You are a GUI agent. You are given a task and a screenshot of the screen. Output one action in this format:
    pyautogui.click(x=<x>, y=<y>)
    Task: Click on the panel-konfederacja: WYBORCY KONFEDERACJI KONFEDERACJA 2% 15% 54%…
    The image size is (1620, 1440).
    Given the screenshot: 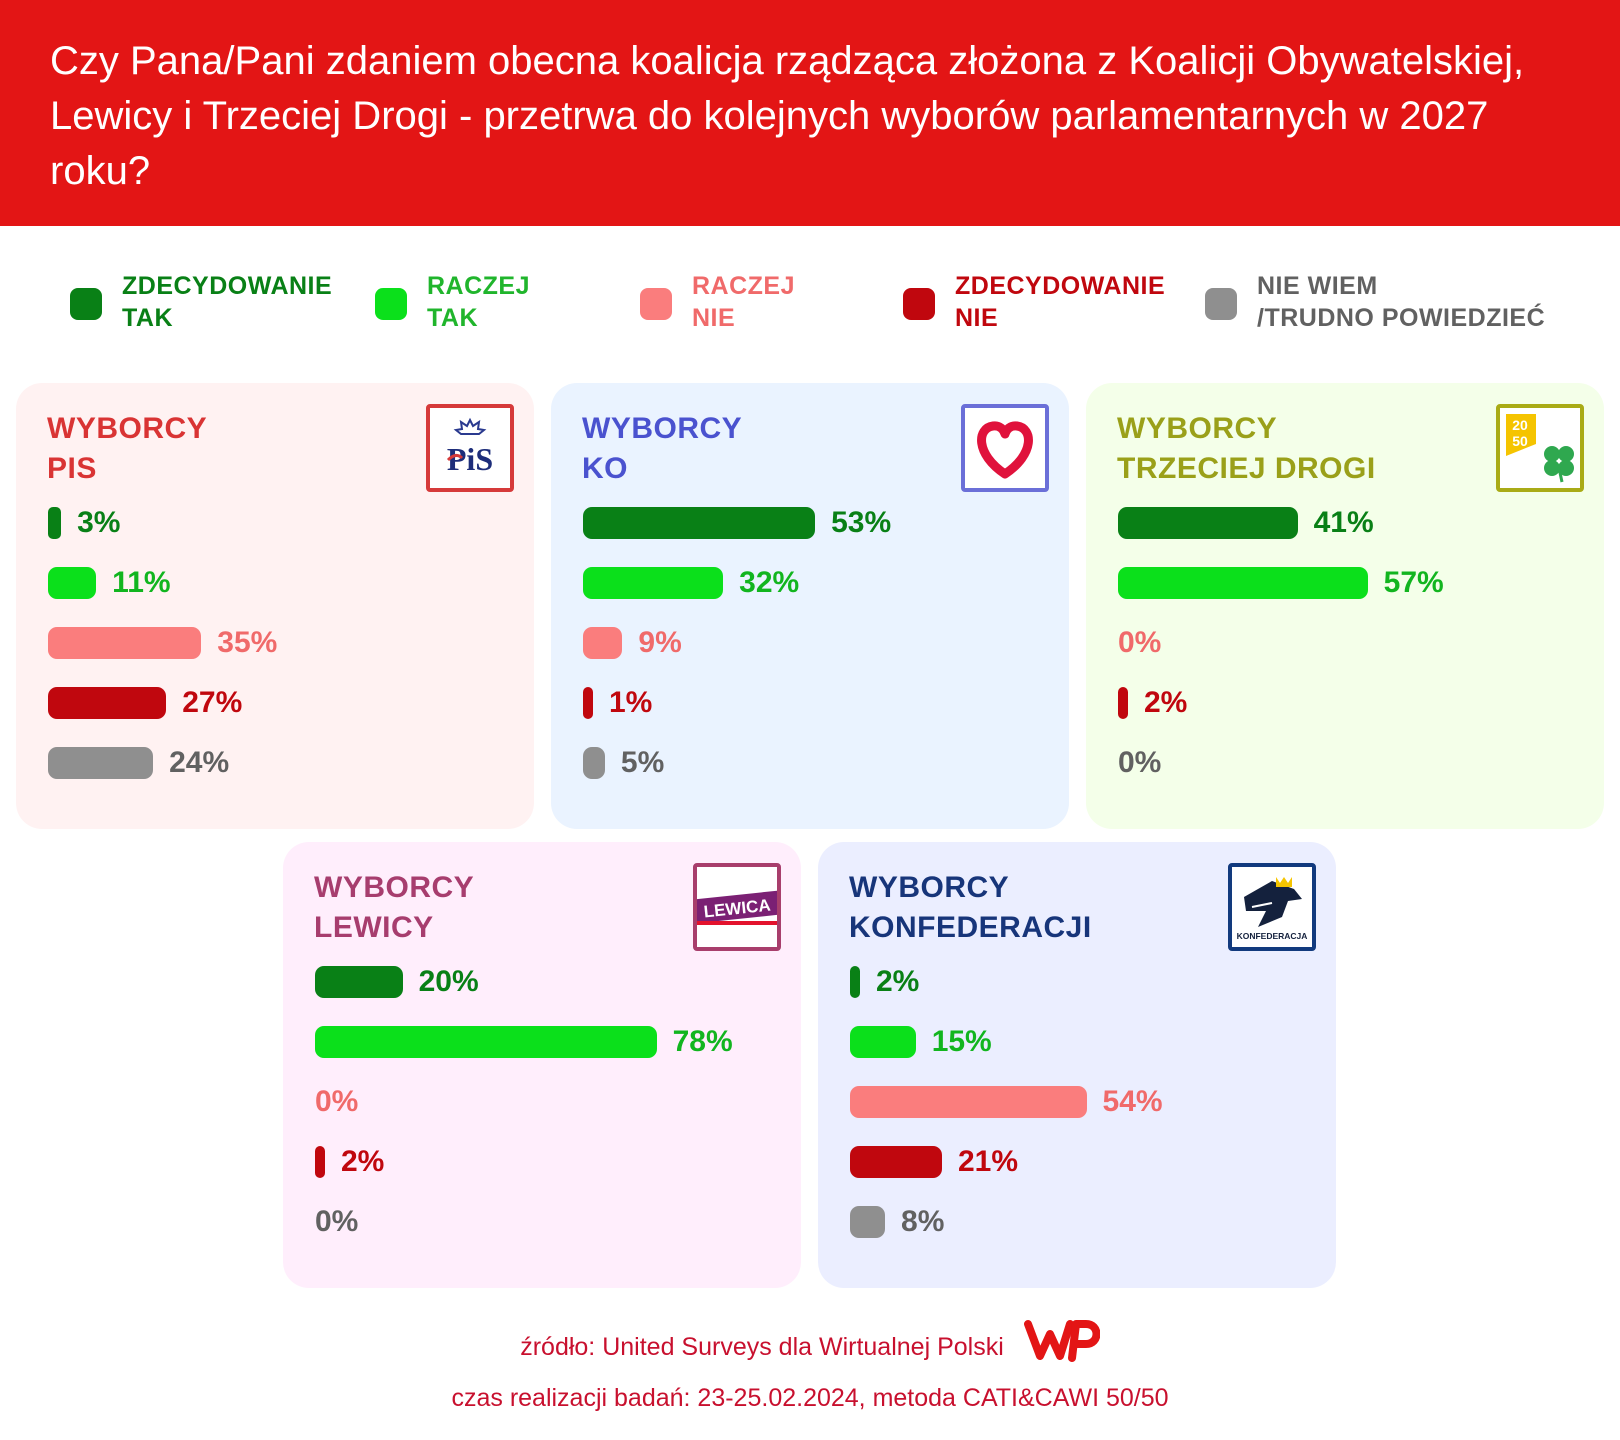 What is the action you would take?
    pyautogui.click(x=1077, y=1065)
    